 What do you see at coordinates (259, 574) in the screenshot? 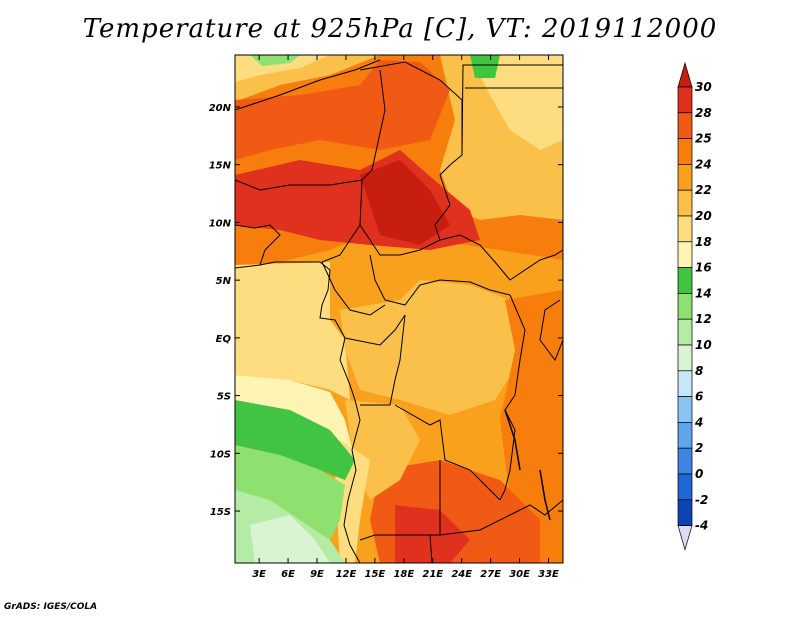
I see `x-tick-label: 3E` at bounding box center [259, 574].